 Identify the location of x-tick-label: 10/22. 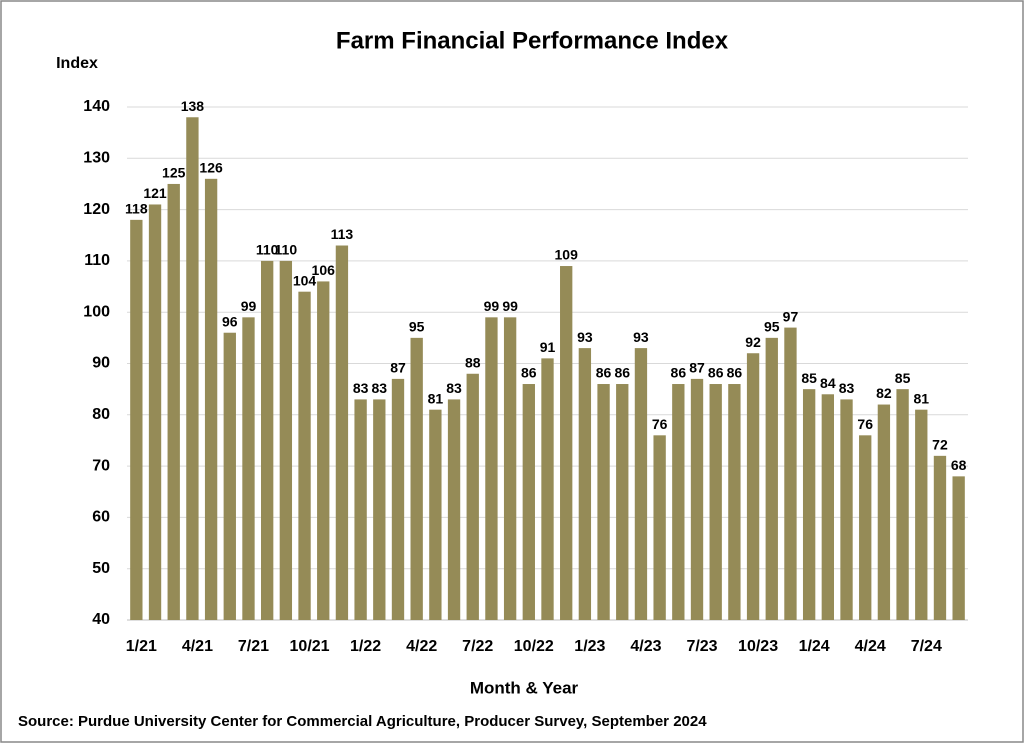
(534, 646).